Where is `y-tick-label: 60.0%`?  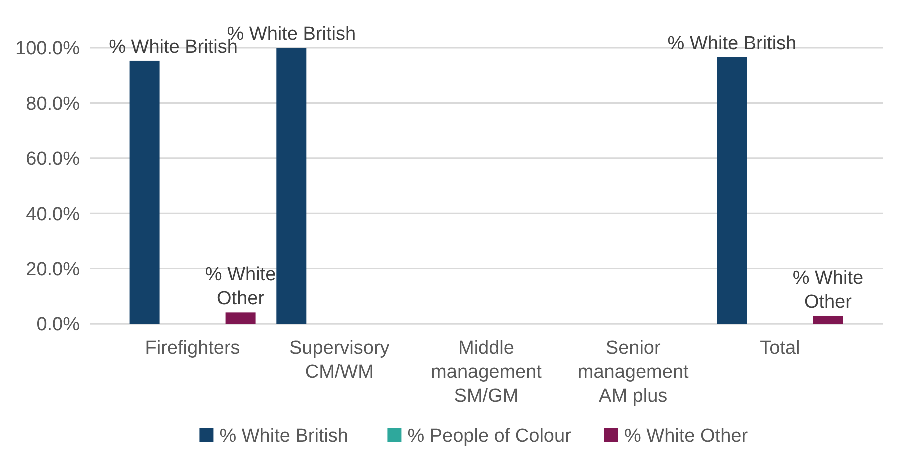 y-tick-label: 60.0% is located at coordinates (53, 159).